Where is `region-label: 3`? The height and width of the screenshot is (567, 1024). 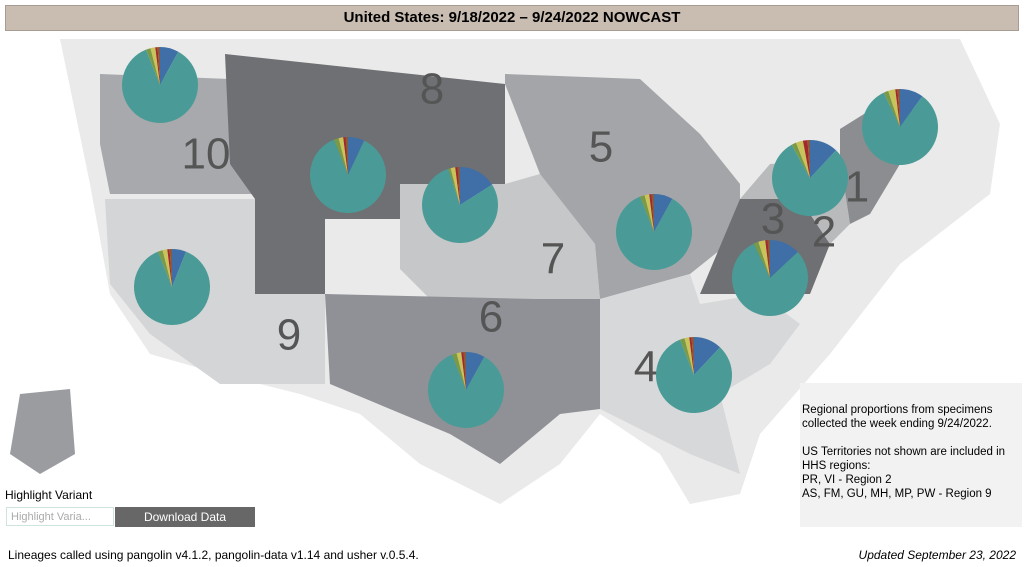
region-label: 3 is located at coordinates (773, 219).